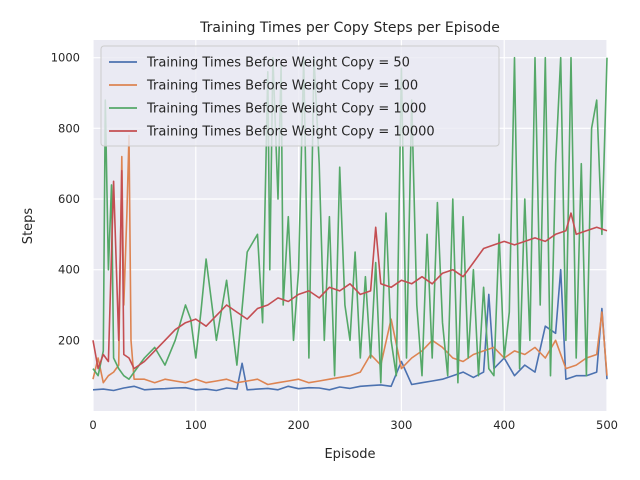 This screenshot has width=640, height=480. Describe the element at coordinates (65, 58) in the screenshot. I see `y-tick-label: 1000` at that location.